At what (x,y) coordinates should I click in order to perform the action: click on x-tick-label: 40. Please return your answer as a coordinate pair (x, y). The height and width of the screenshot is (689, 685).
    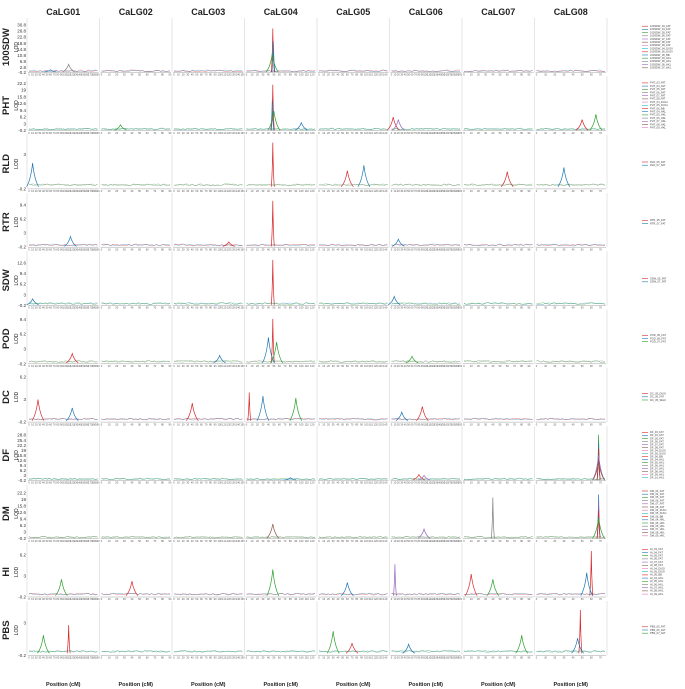
    Looking at the image, I should click on (492, 424).